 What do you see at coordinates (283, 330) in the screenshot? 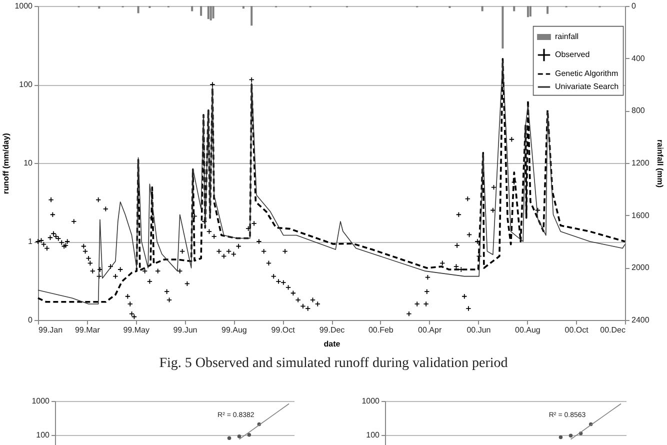
I see `x-tick-label: 99.Oct` at bounding box center [283, 330].